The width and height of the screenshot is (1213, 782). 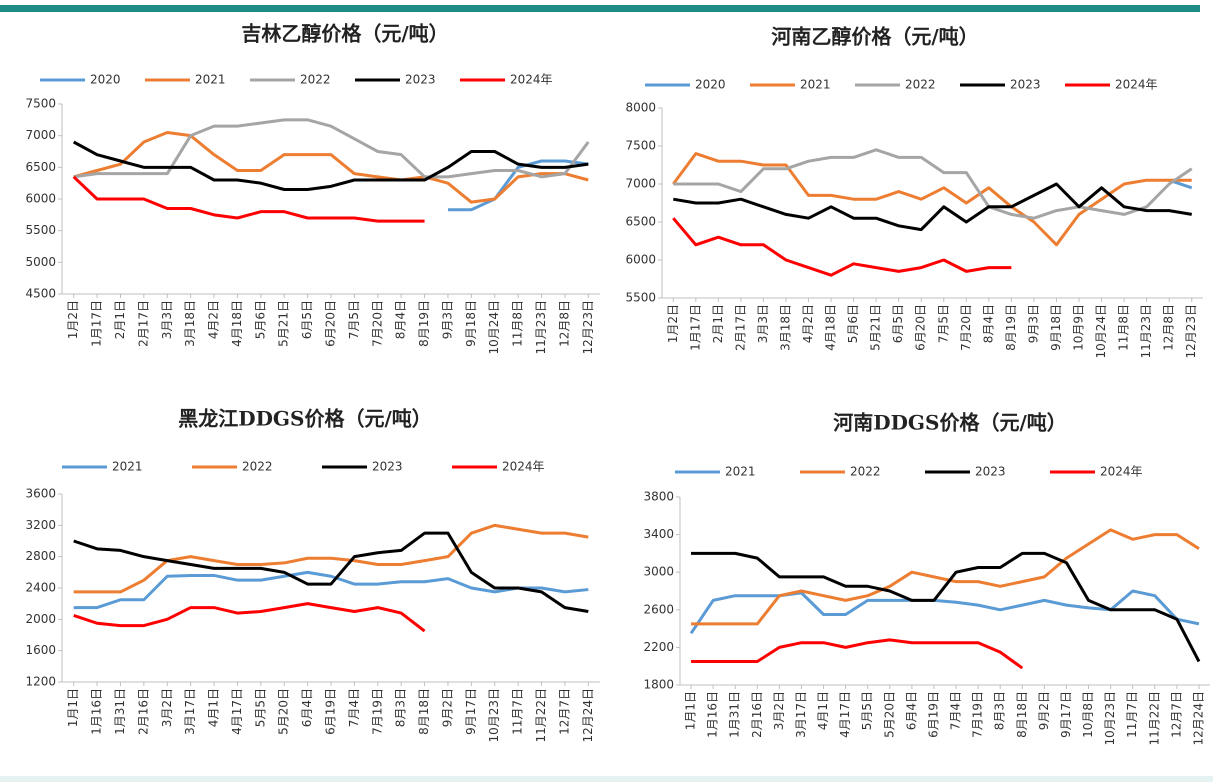 What do you see at coordinates (40, 167) in the screenshot?
I see `y-tick-label: 6500` at bounding box center [40, 167].